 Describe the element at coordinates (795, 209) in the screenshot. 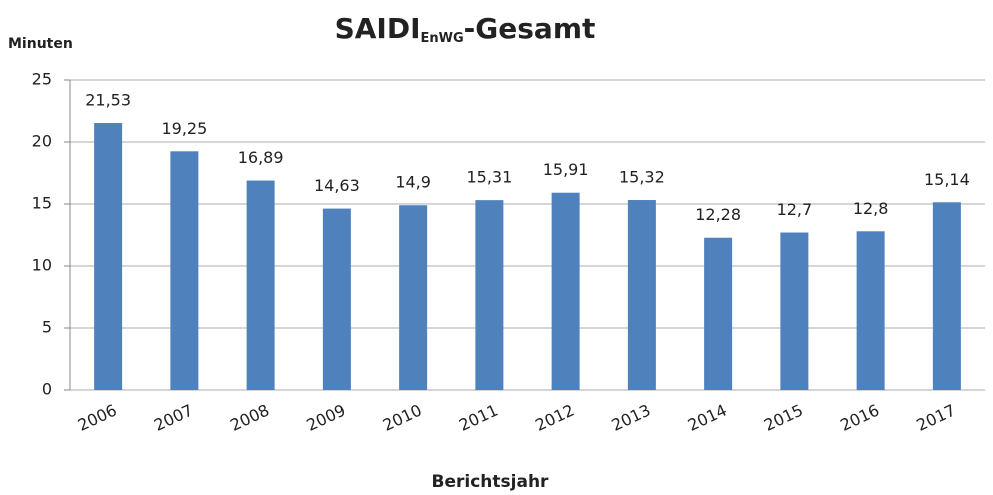

I see `value-label: 12,7` at that location.